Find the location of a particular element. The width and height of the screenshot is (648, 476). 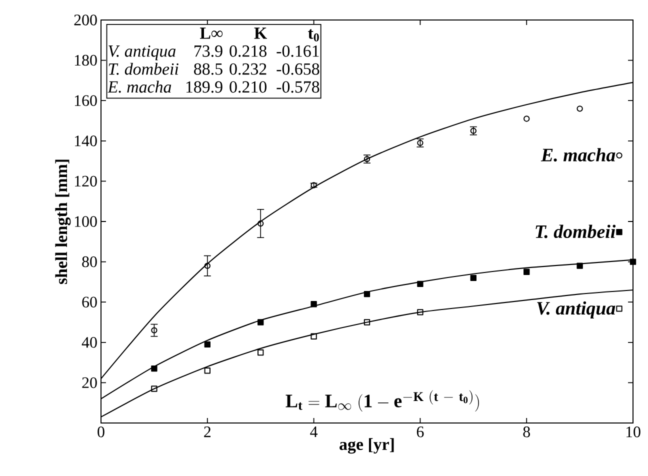

annotation: -0.658 is located at coordinates (298, 69).